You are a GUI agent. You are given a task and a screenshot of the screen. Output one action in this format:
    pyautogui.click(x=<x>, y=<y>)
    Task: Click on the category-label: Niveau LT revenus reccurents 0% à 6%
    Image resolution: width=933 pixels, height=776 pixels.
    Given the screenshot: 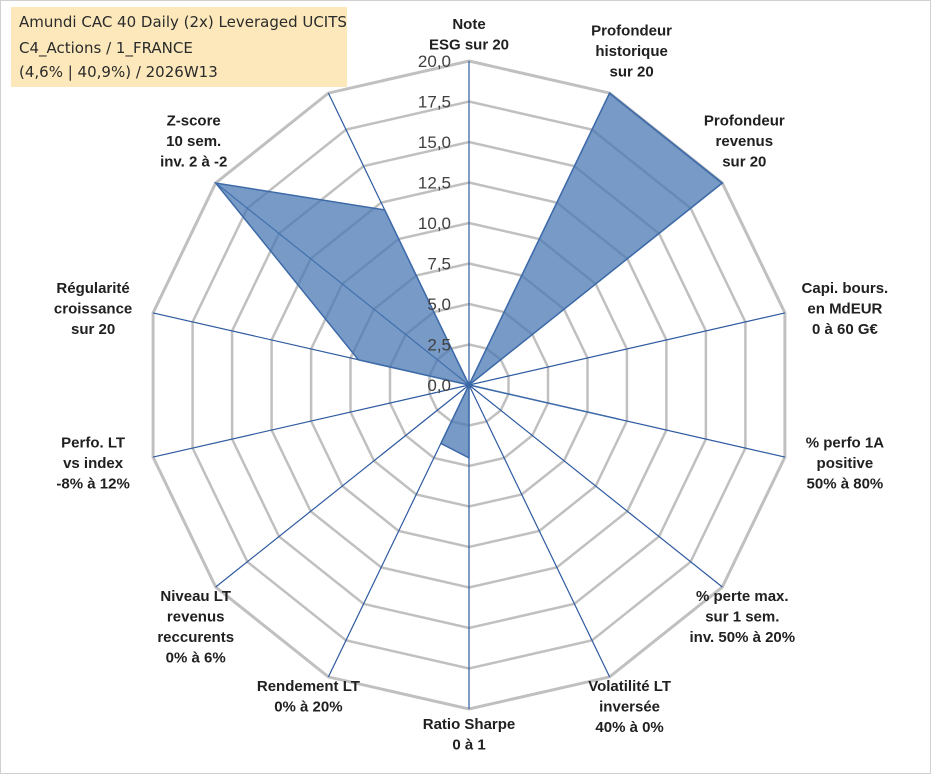 What is the action you would take?
    pyautogui.click(x=195, y=627)
    